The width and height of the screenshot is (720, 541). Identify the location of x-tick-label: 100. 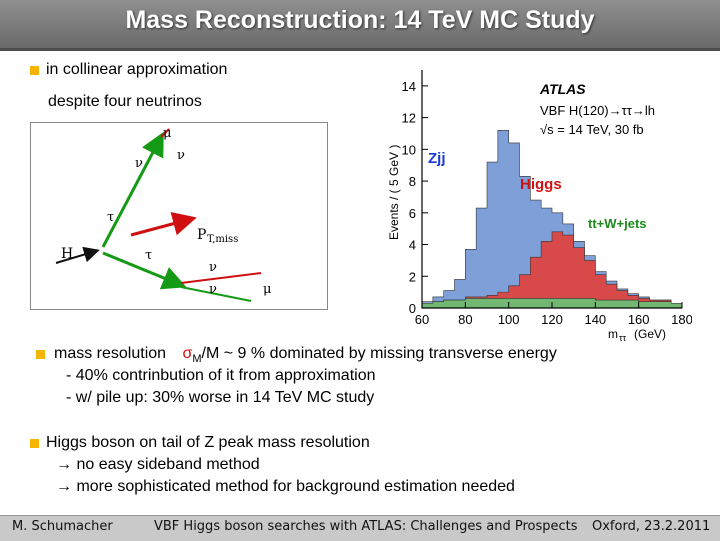
(509, 319).